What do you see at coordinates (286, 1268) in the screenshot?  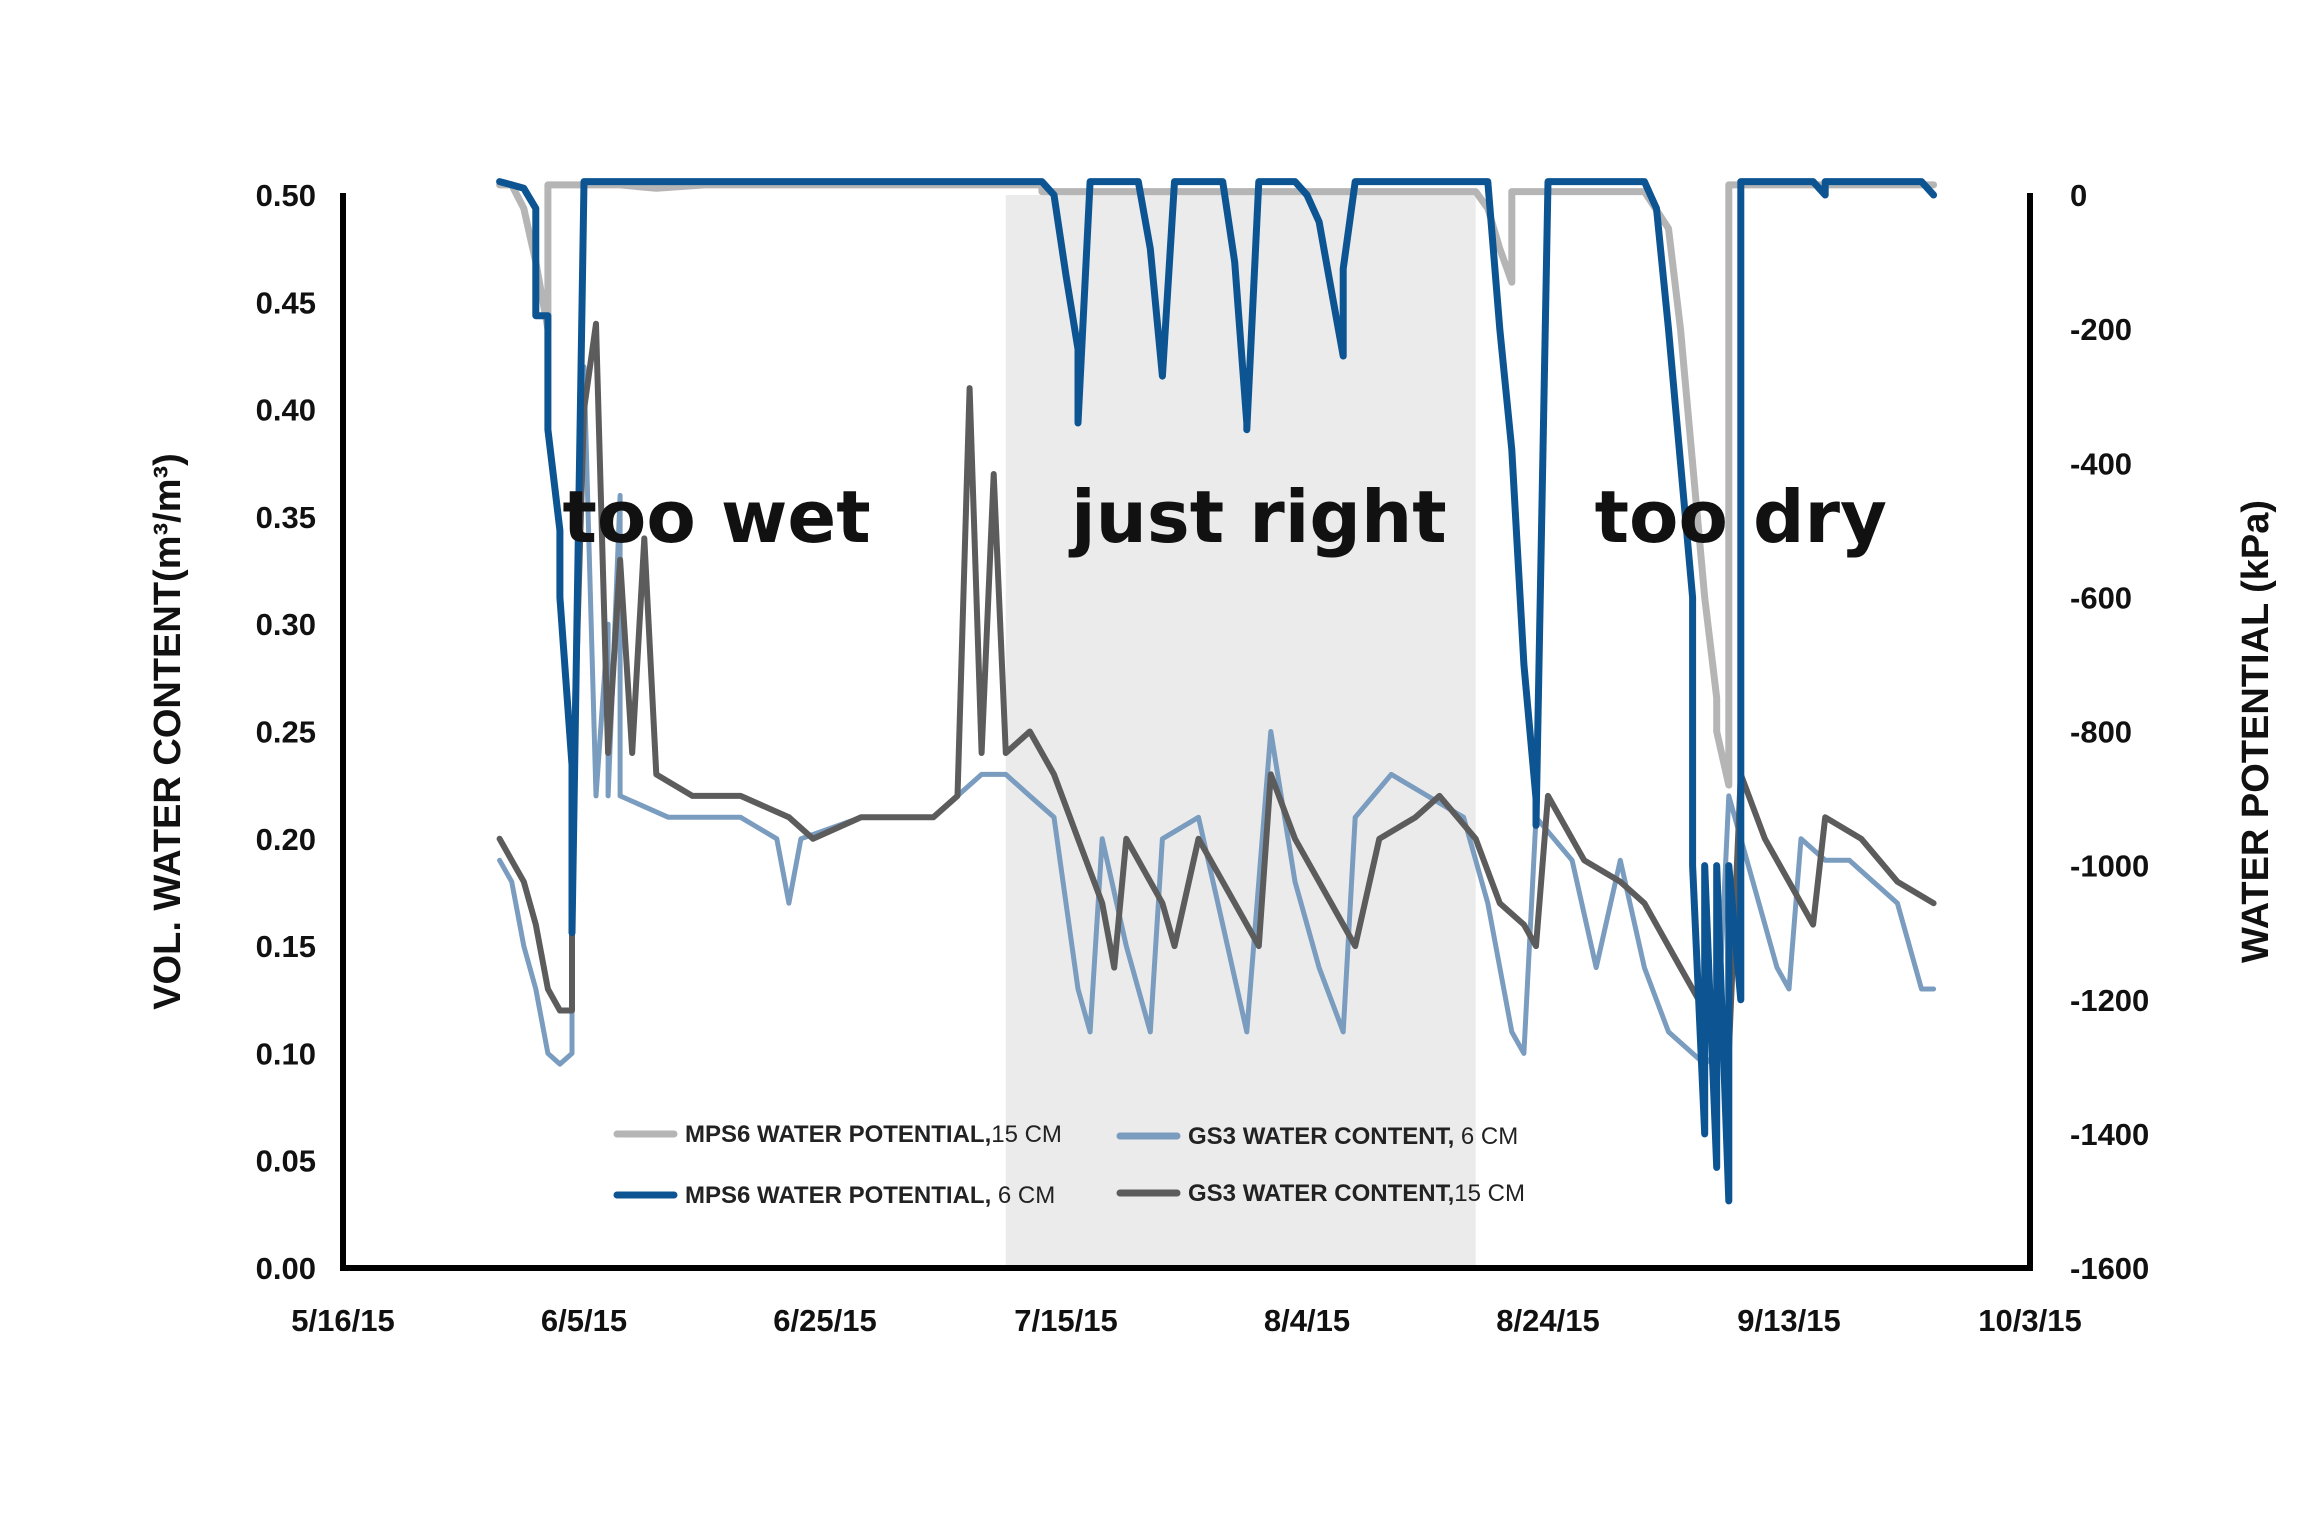 I see `left-tick-label: 0.00` at bounding box center [286, 1268].